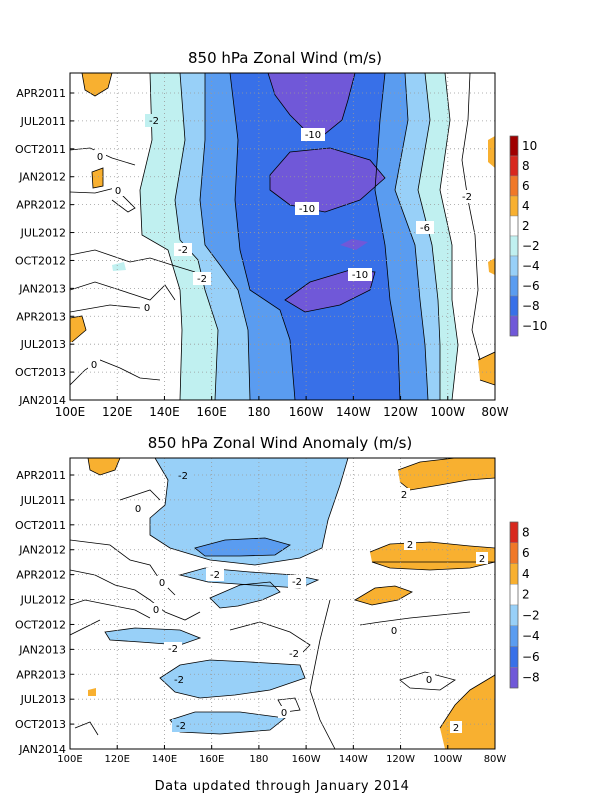 The height and width of the screenshot is (804, 600). What do you see at coordinates (42, 550) in the screenshot?
I see `y-tick-label-1-3: JAN2012` at bounding box center [42, 550].